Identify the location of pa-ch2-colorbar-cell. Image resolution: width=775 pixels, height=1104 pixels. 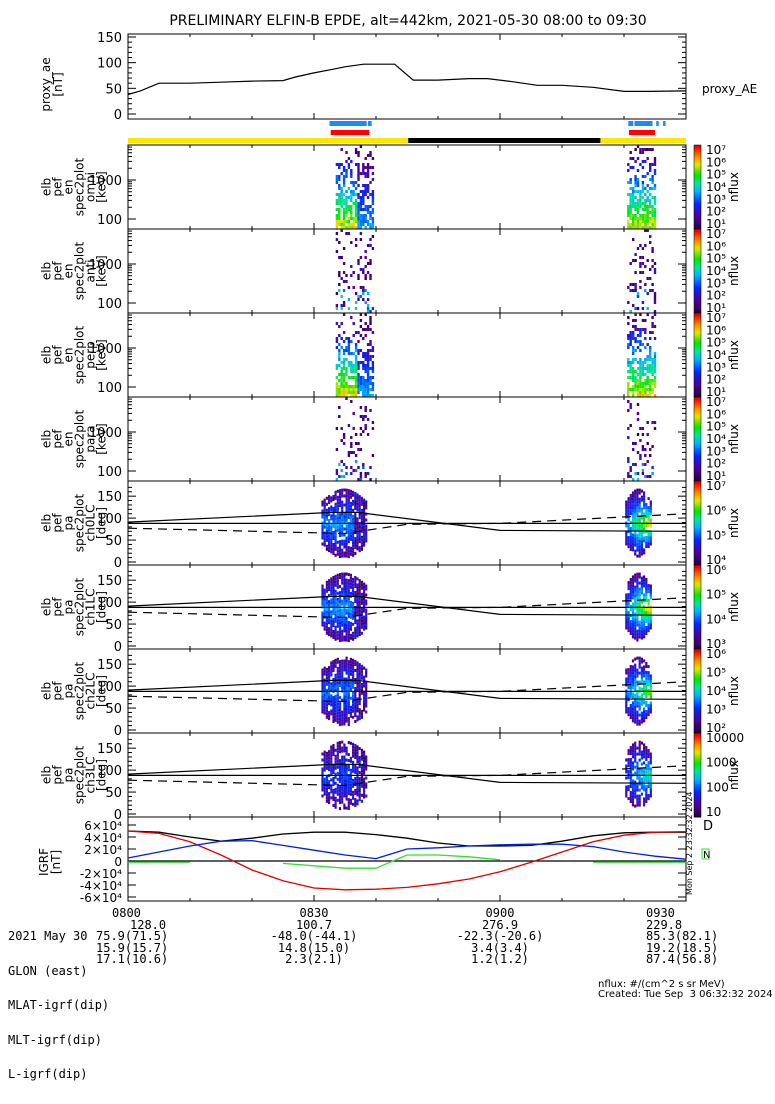
(697, 721).